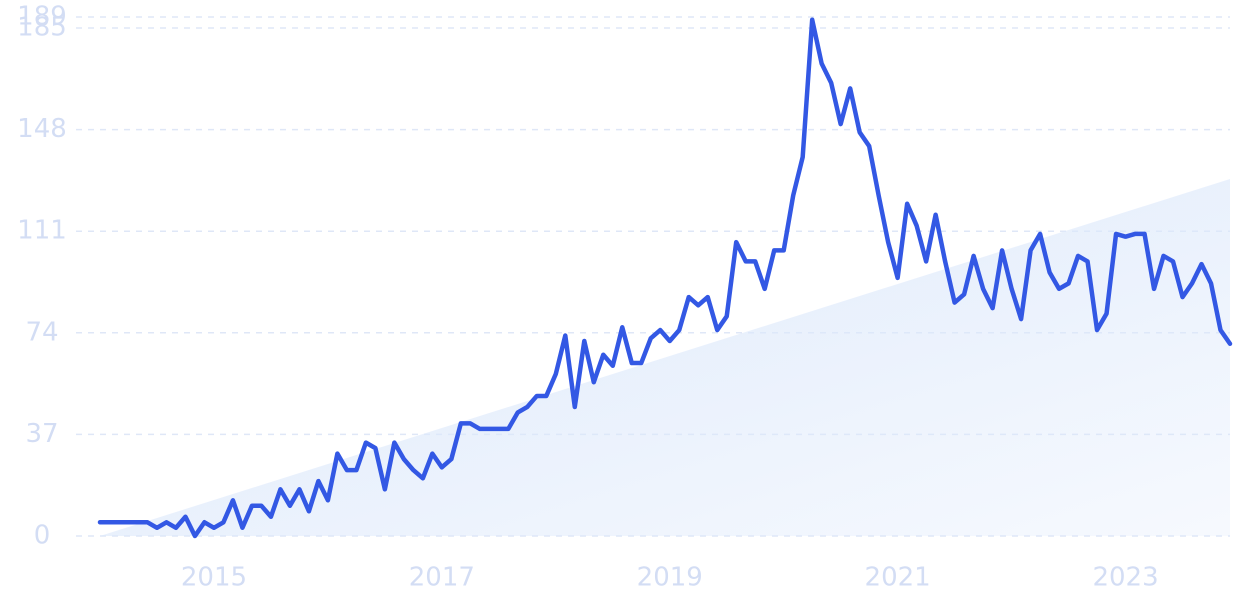  Describe the element at coordinates (42, 536) in the screenshot. I see `y-tick-label: 0` at that location.